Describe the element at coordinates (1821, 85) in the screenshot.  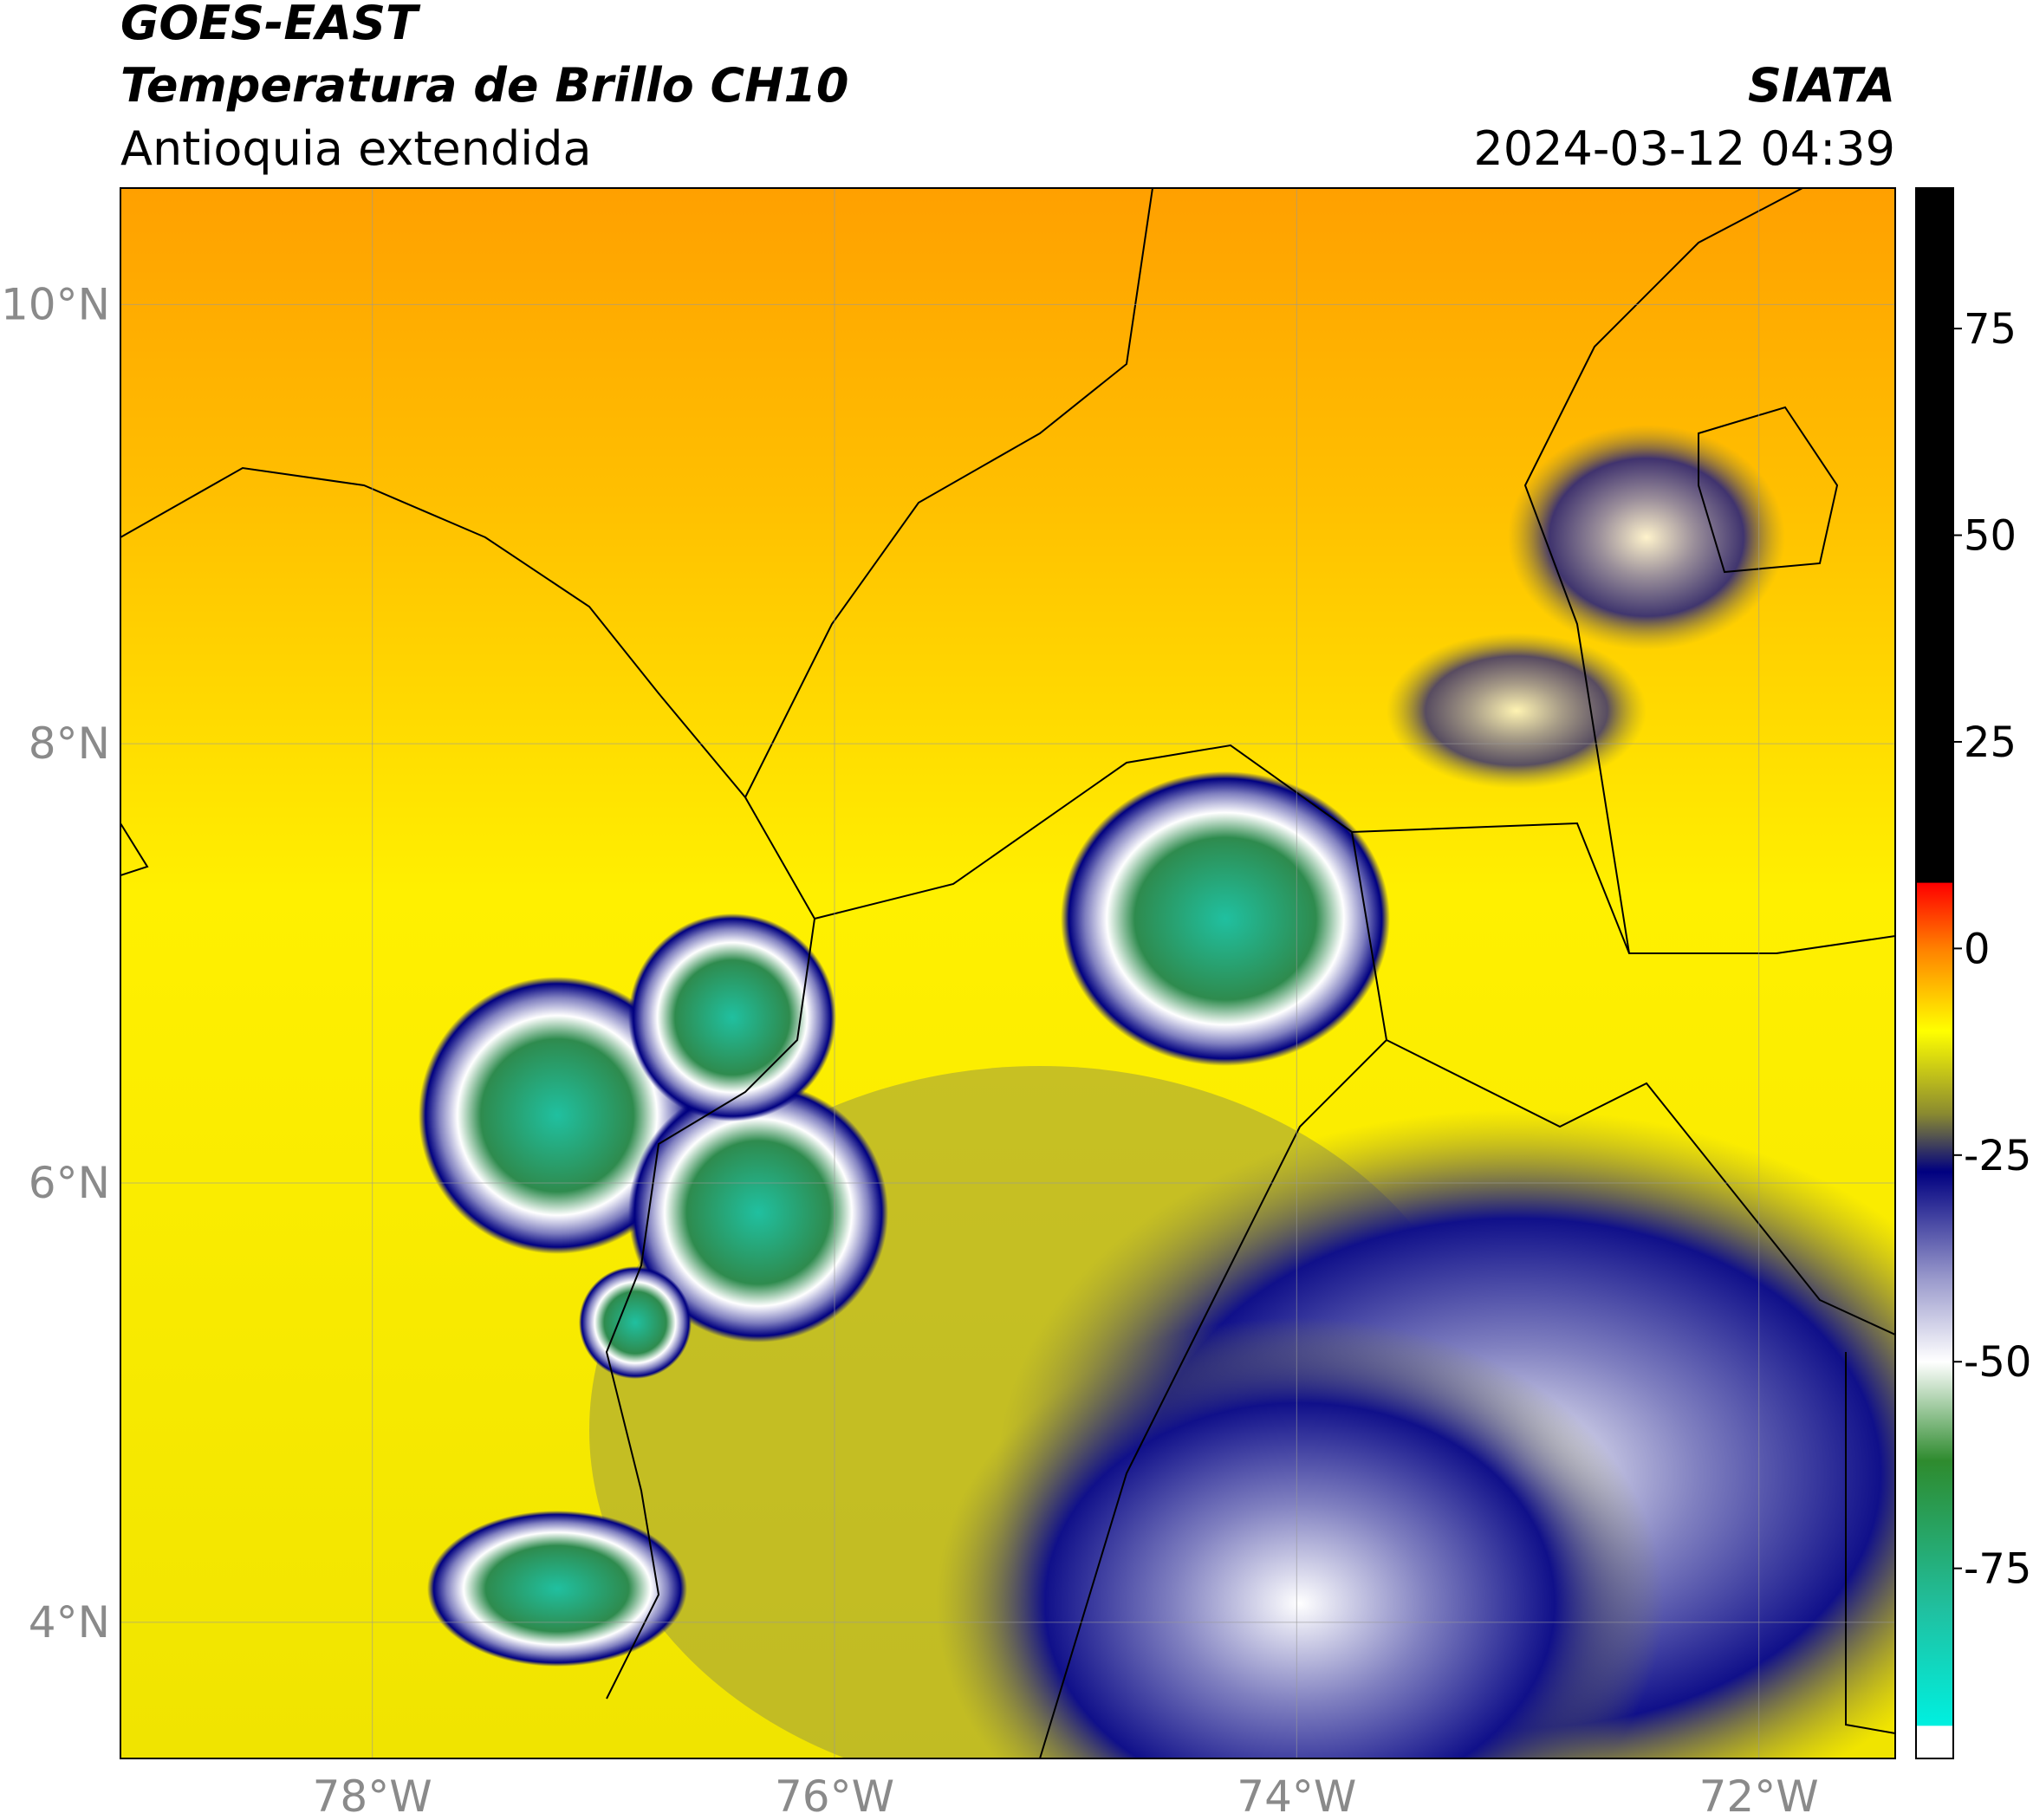
I see `source: SIATA` at that location.